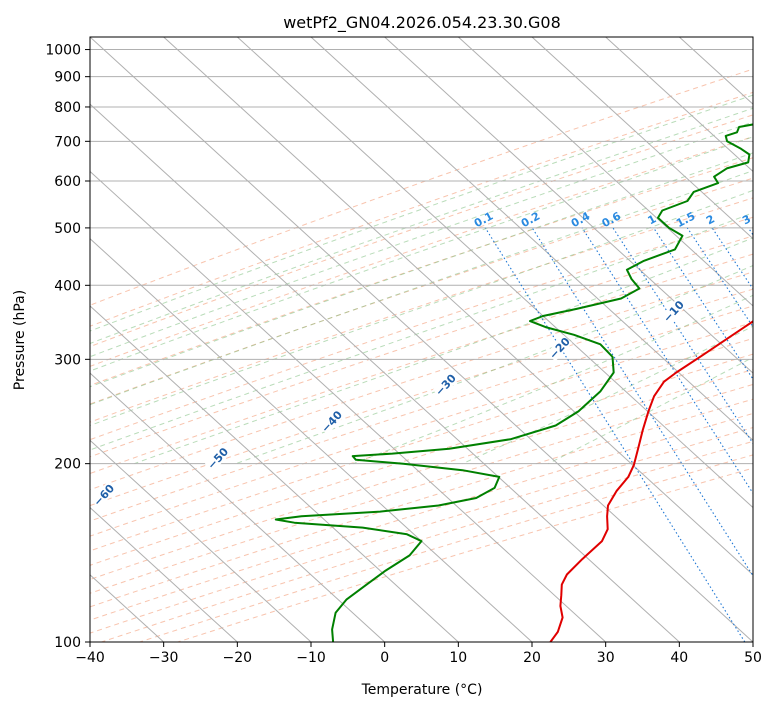 The height and width of the screenshot is (712, 775). I want to click on x-tick-label: 40, so click(679, 658).